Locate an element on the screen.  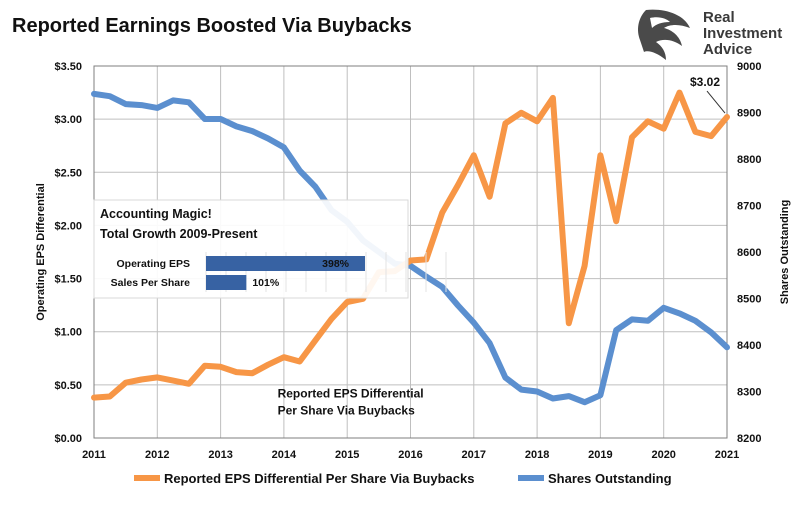
x-tick-label: 2013 is located at coordinates (220, 455).